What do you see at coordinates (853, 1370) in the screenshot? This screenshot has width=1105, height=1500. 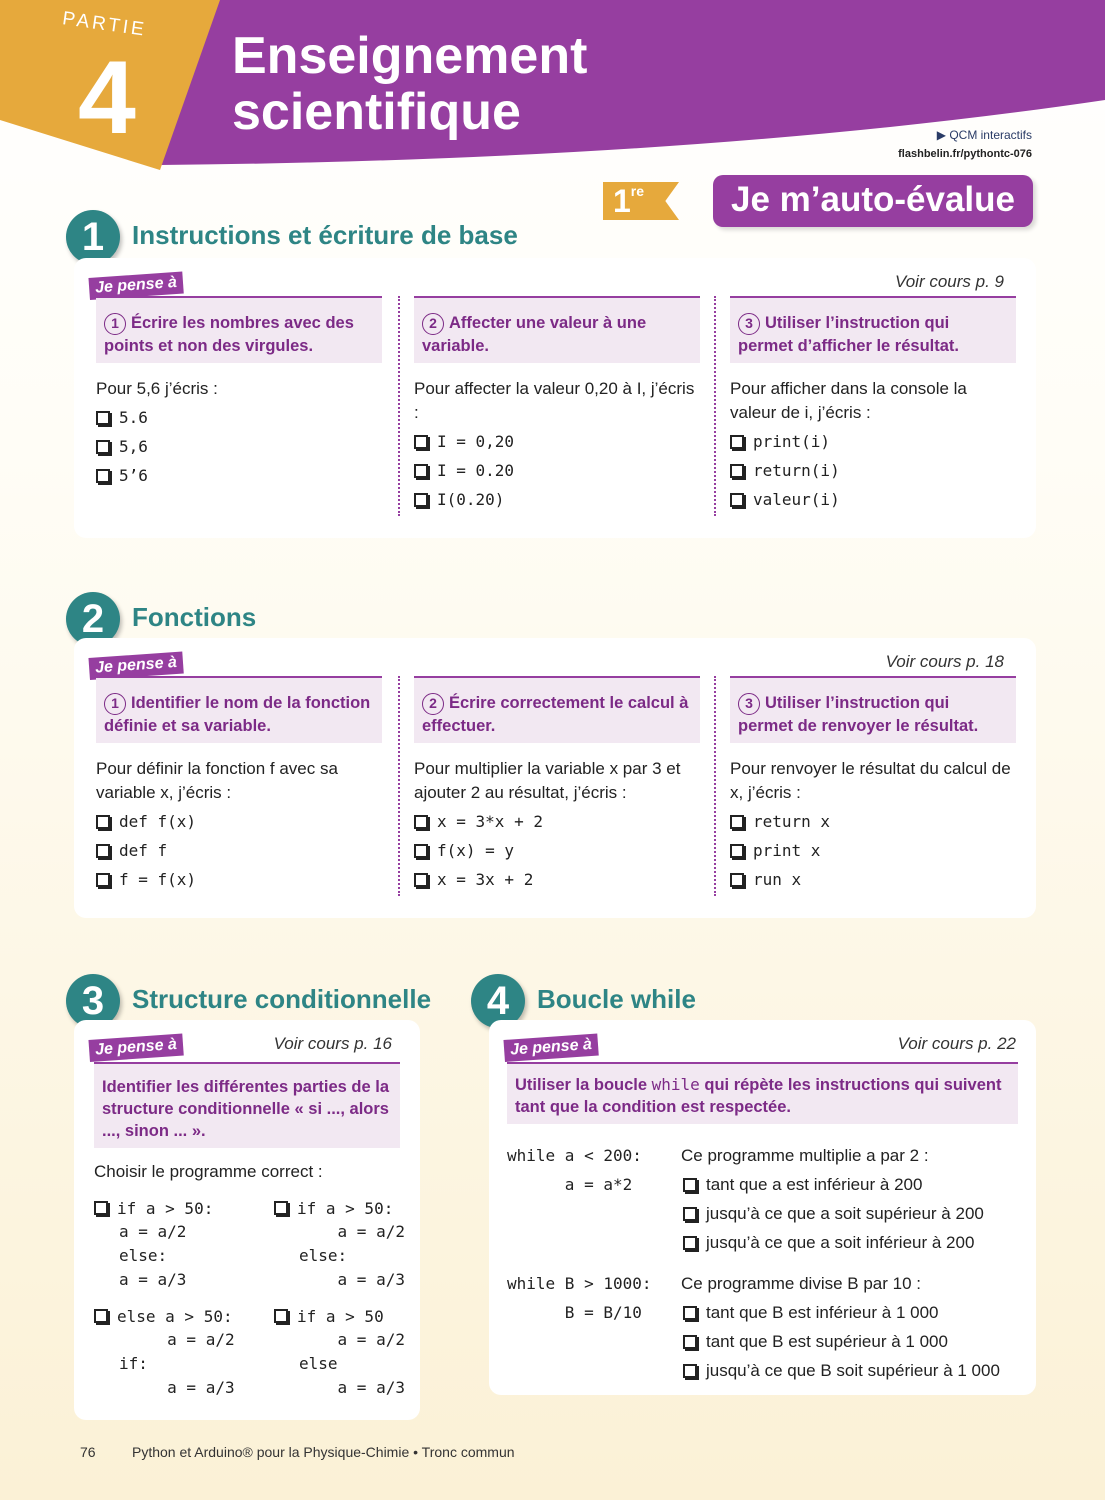 I see `option-text: jusqu’à ce que B soit supérieur à 1 000` at bounding box center [853, 1370].